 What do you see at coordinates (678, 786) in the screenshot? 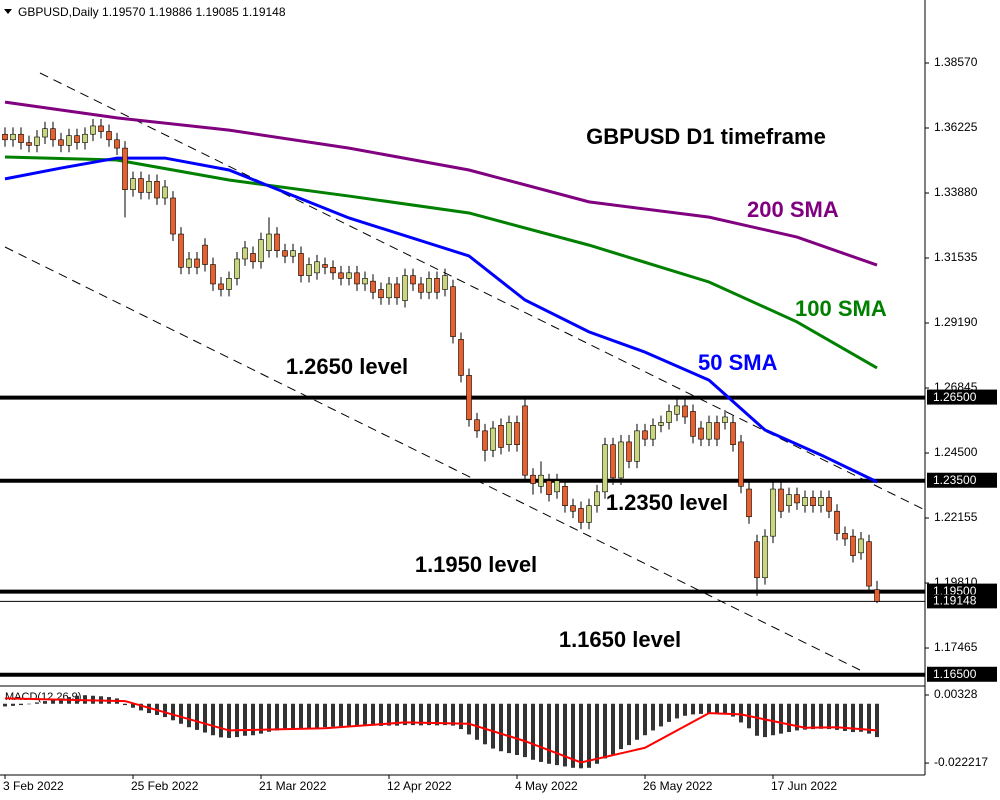
I see `x-tick-label: 26 May 2022` at bounding box center [678, 786].